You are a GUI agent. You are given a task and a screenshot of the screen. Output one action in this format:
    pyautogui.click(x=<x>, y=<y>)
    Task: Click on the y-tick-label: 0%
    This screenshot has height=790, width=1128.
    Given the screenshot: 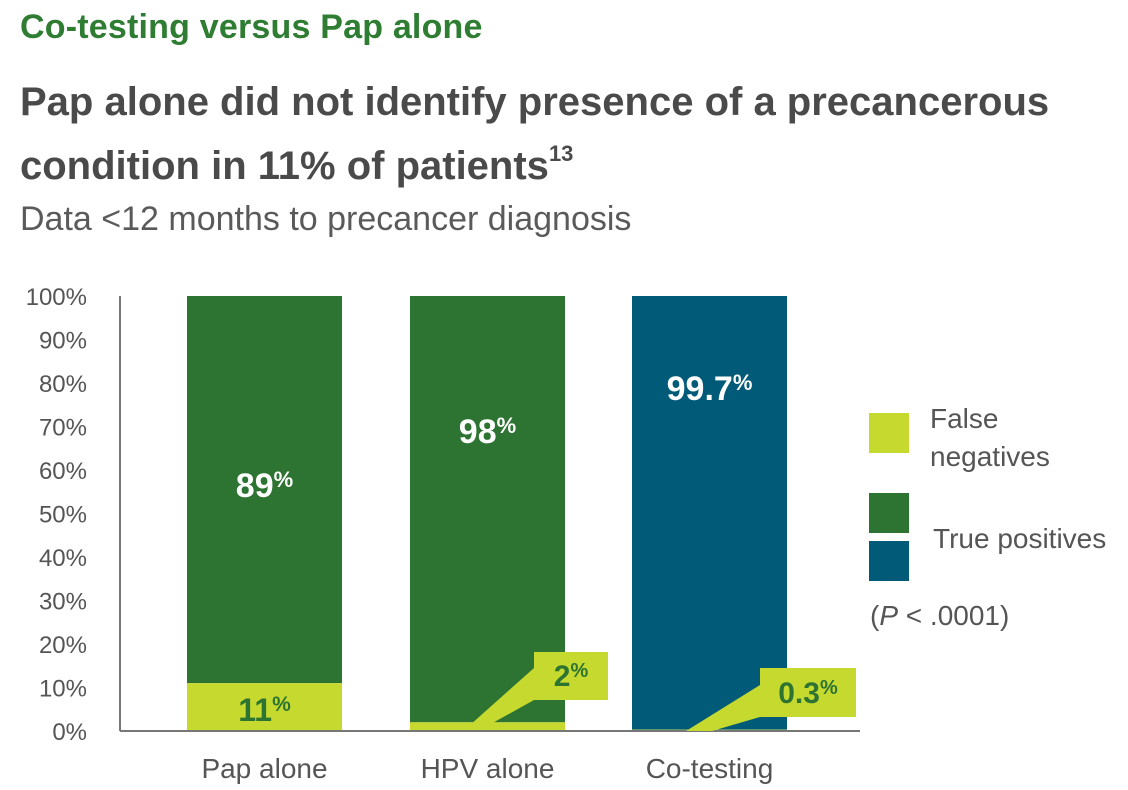 What is the action you would take?
    pyautogui.click(x=69, y=732)
    